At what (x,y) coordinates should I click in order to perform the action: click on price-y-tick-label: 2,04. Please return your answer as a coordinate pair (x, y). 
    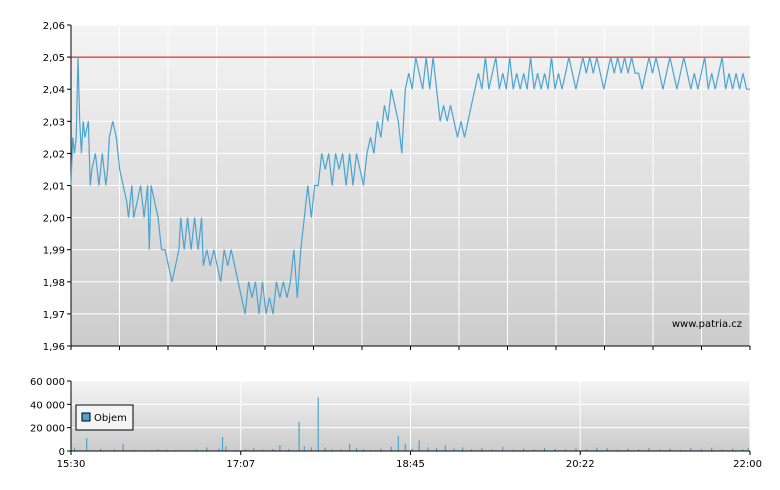
    Looking at the image, I should click on (54, 90).